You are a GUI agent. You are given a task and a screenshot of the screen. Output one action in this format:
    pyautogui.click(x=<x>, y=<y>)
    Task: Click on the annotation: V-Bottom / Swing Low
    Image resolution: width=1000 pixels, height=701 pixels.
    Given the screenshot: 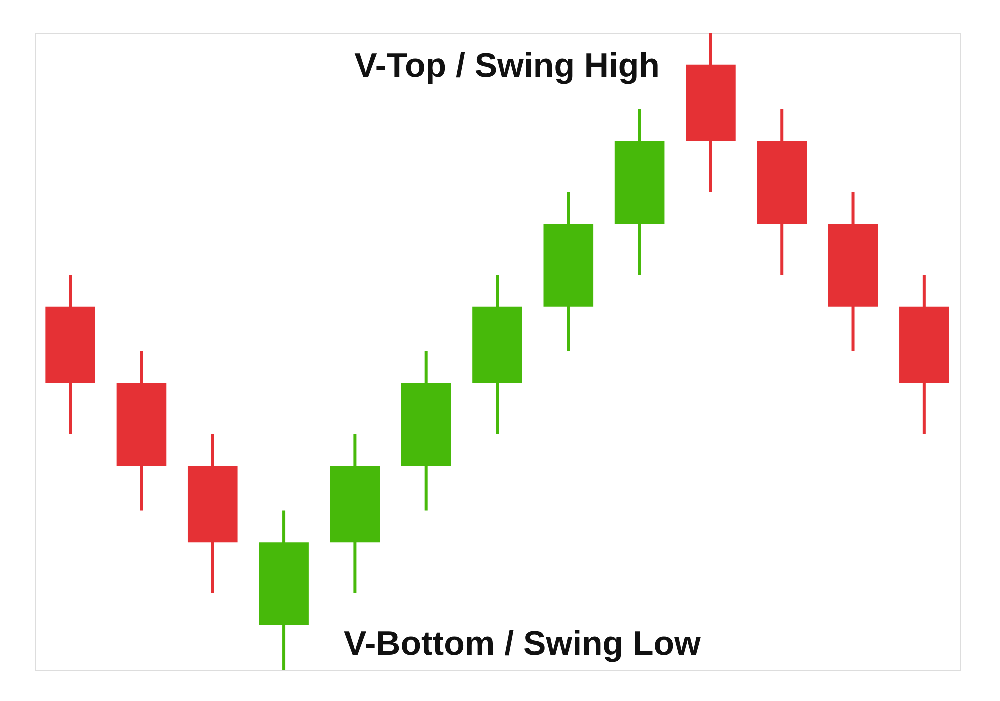 What is the action you would take?
    pyautogui.click(x=523, y=644)
    